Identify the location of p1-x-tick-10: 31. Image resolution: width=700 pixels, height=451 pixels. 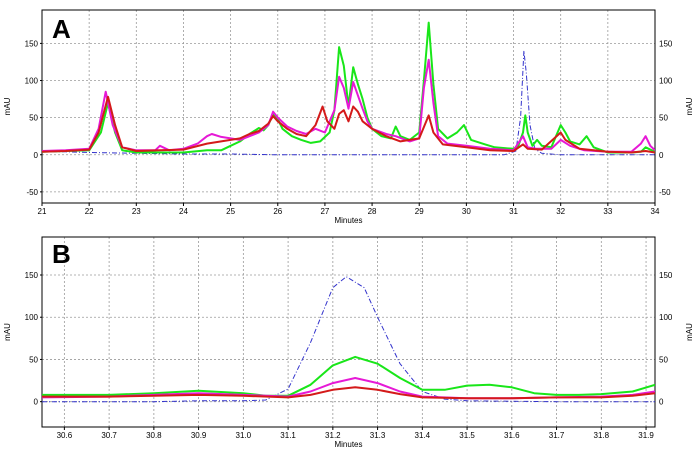
(513, 211).